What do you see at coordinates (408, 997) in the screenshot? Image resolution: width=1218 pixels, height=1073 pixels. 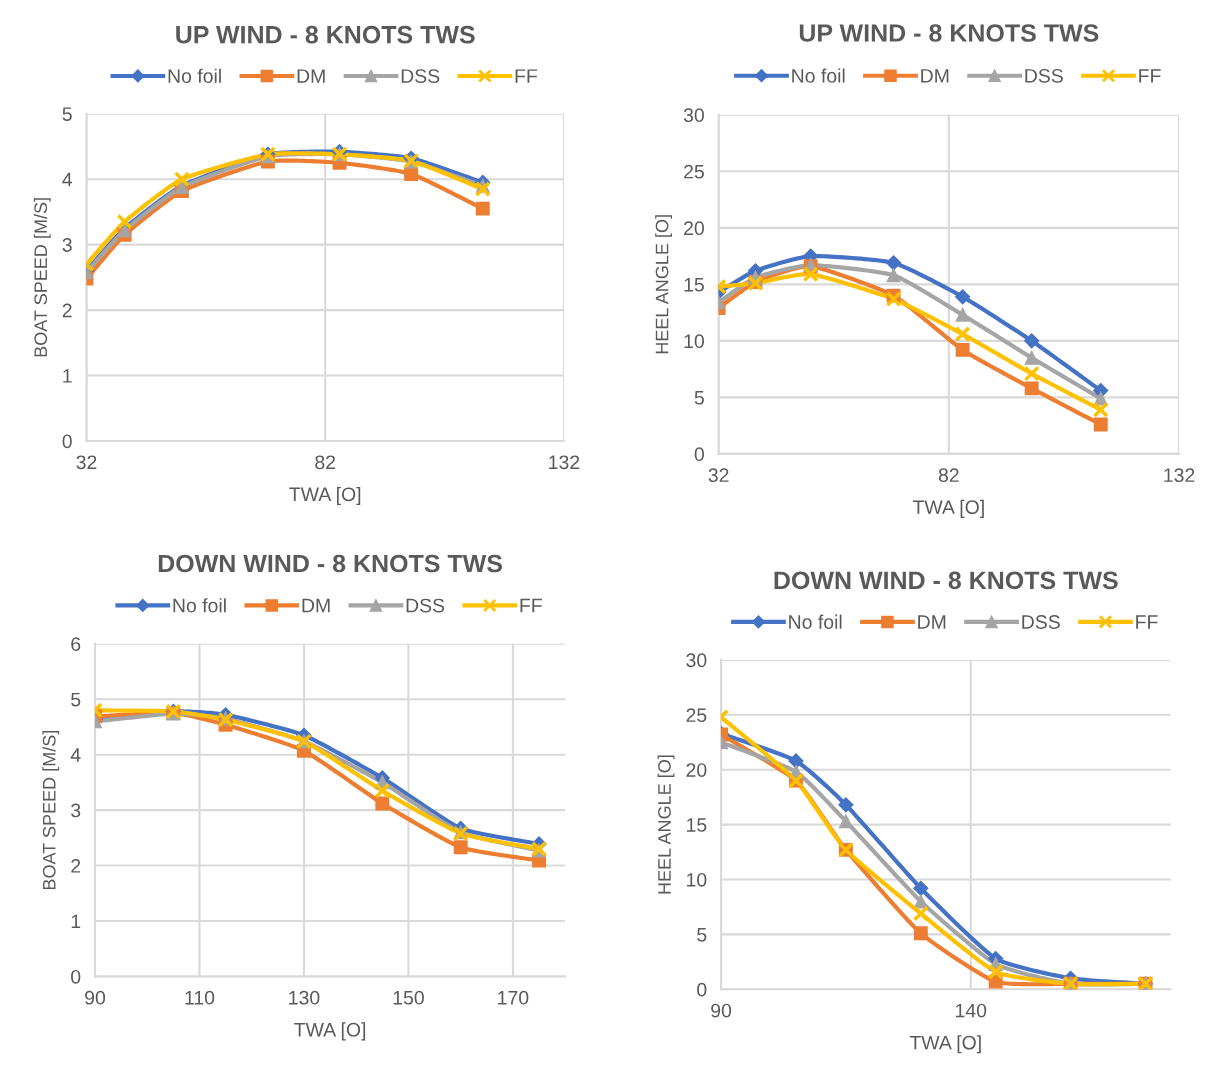 I see `x-tick-label: 150` at bounding box center [408, 997].